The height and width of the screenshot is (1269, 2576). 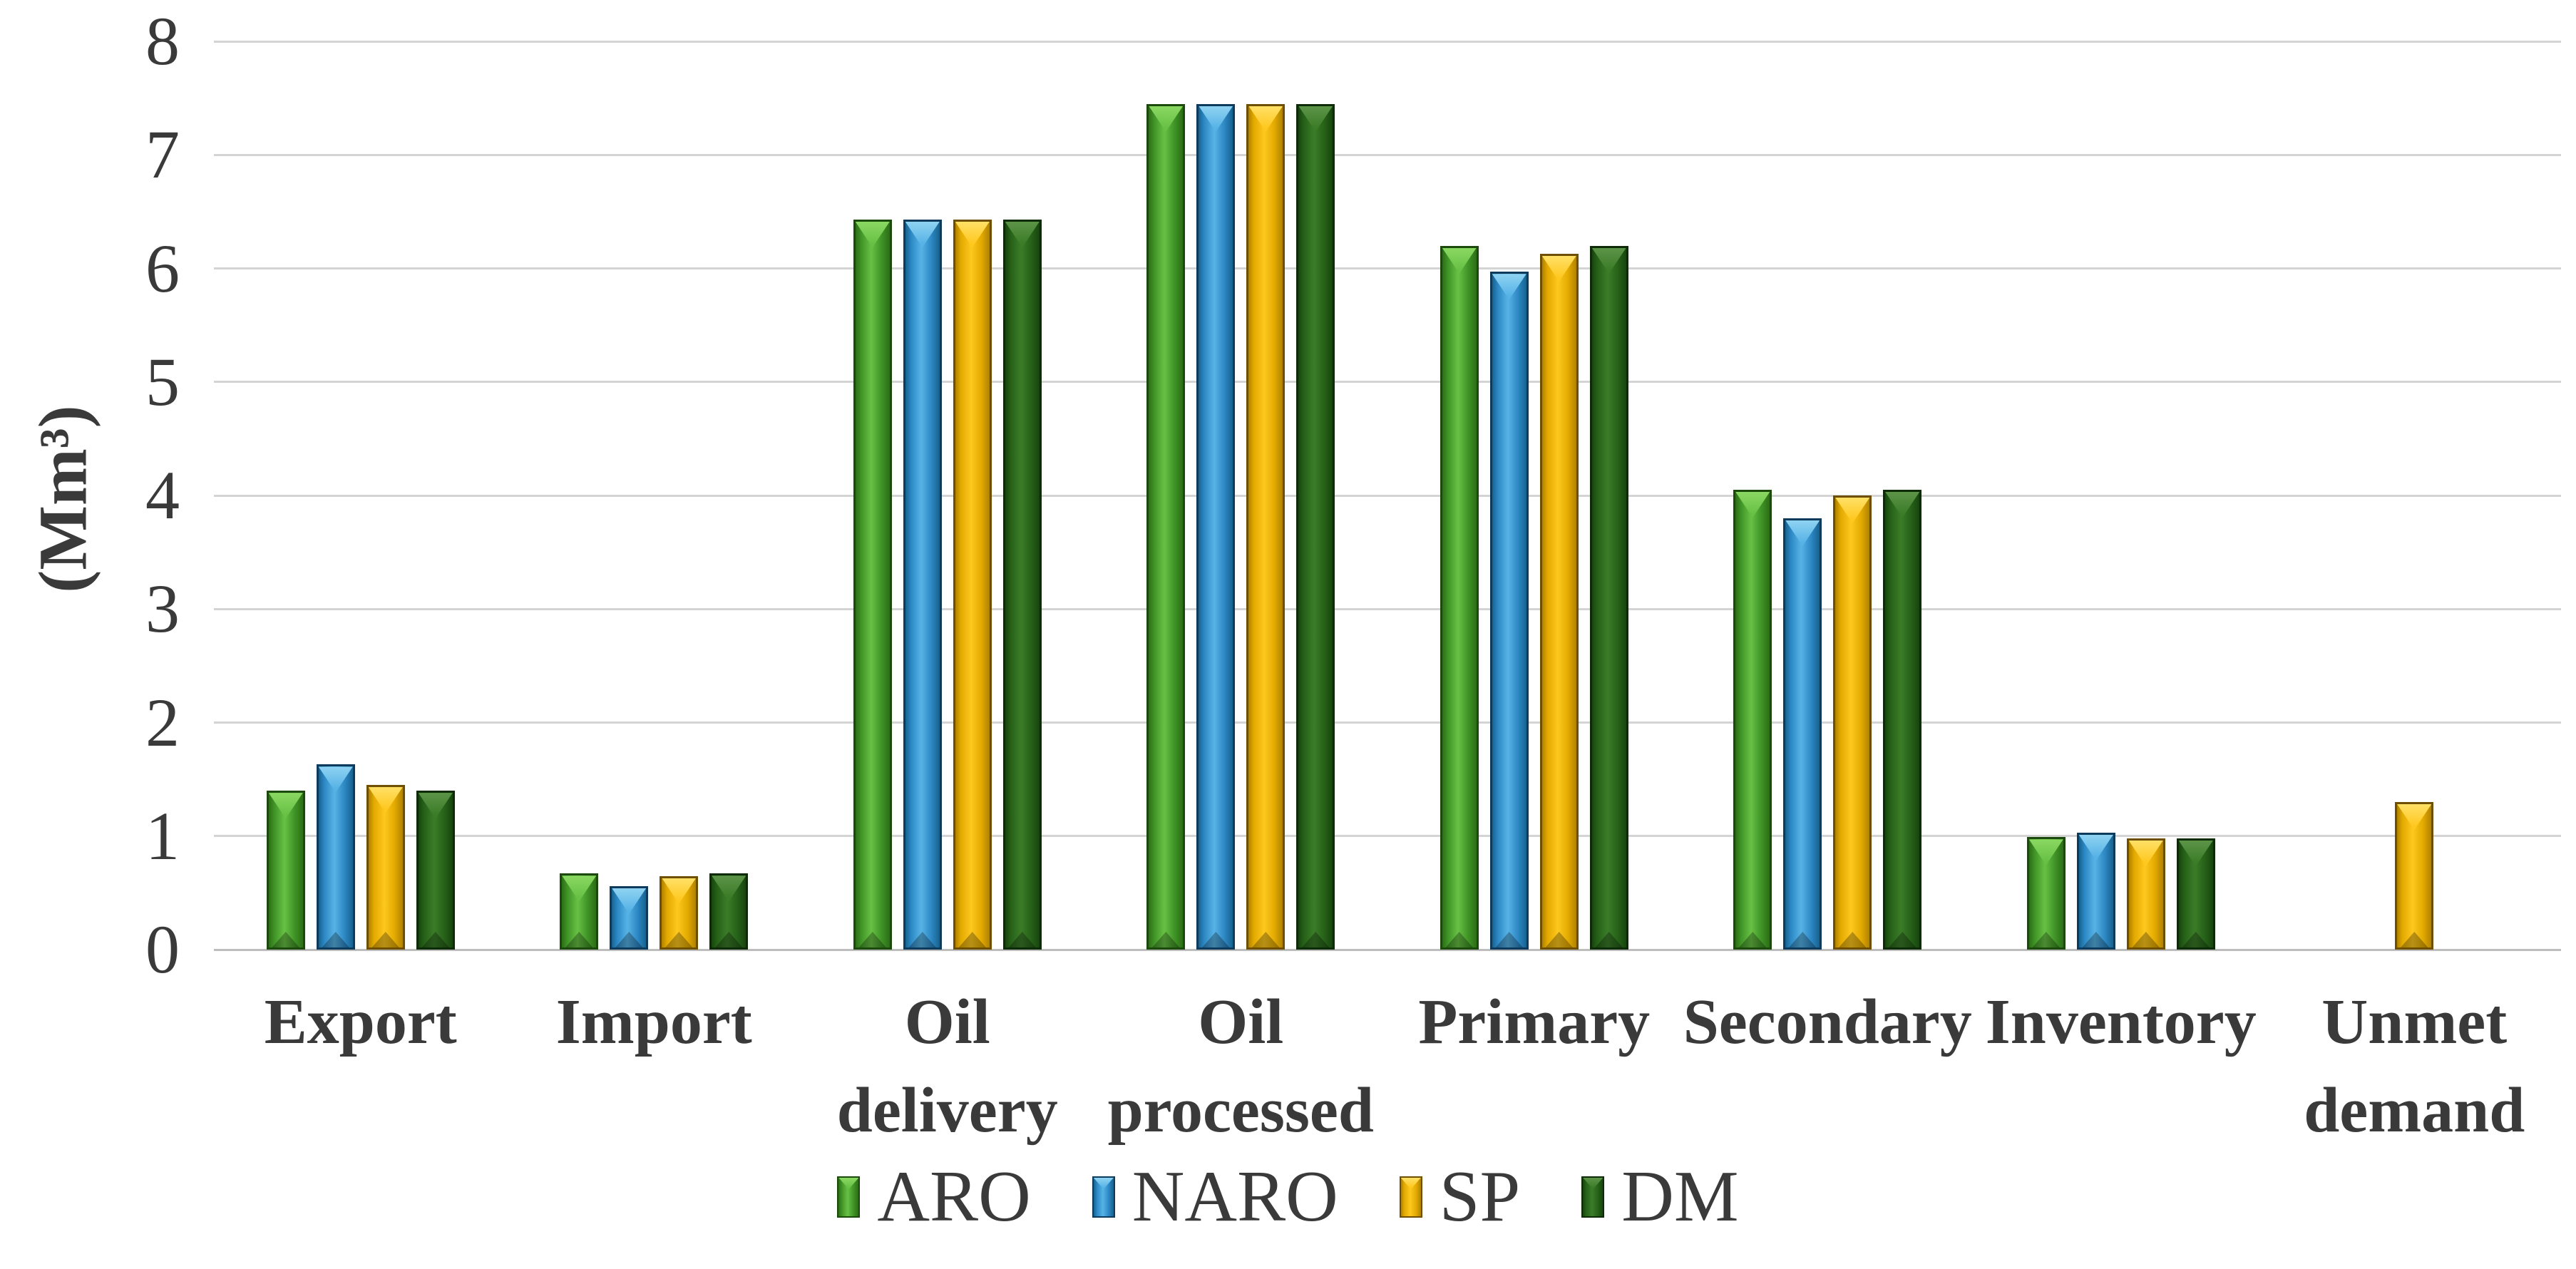 What do you see at coordinates (922, 585) in the screenshot?
I see `bar-naro-oil-delivery` at bounding box center [922, 585].